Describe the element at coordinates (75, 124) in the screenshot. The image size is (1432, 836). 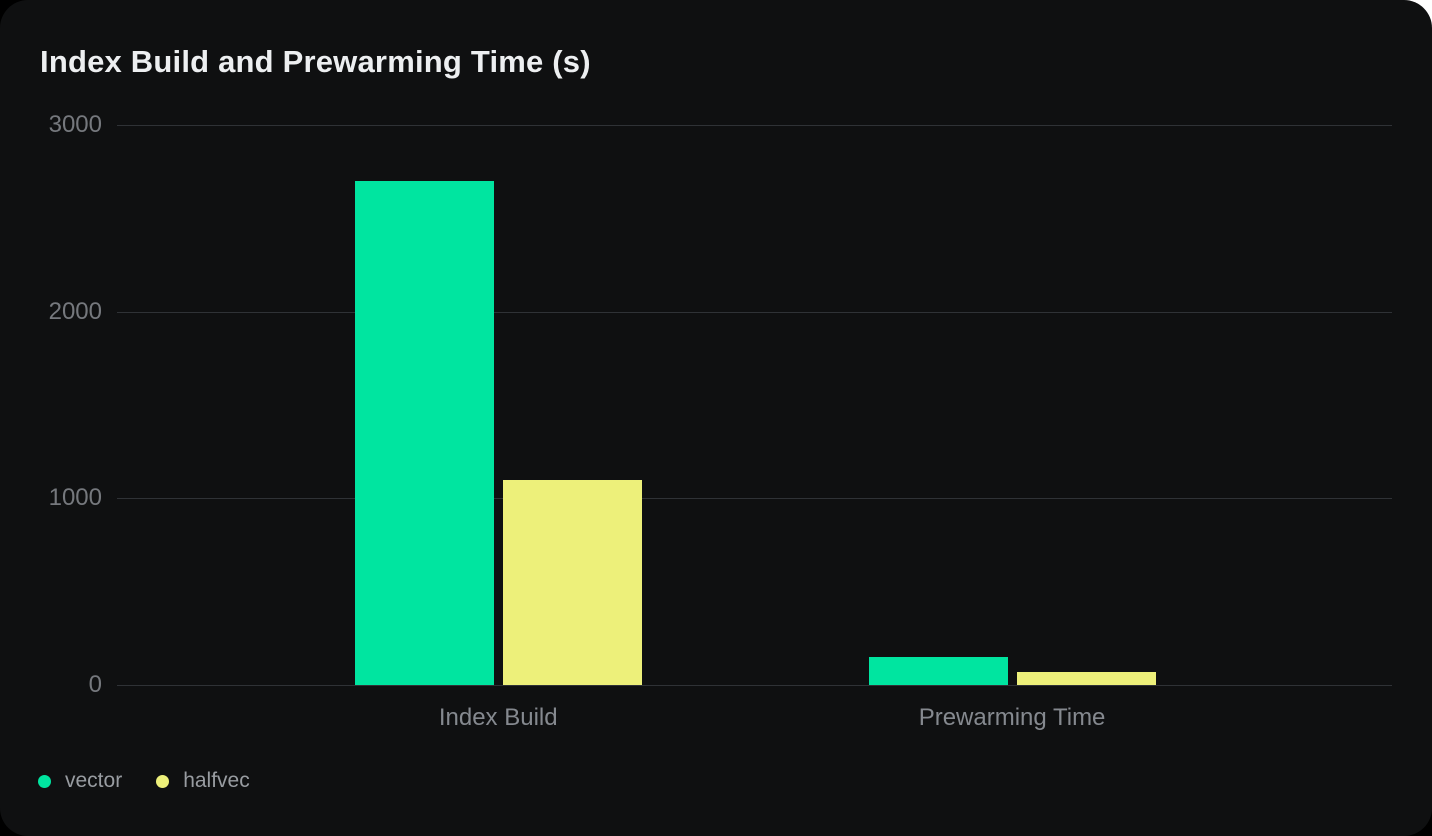
I see `y-tick-label-3000: 3000` at that location.